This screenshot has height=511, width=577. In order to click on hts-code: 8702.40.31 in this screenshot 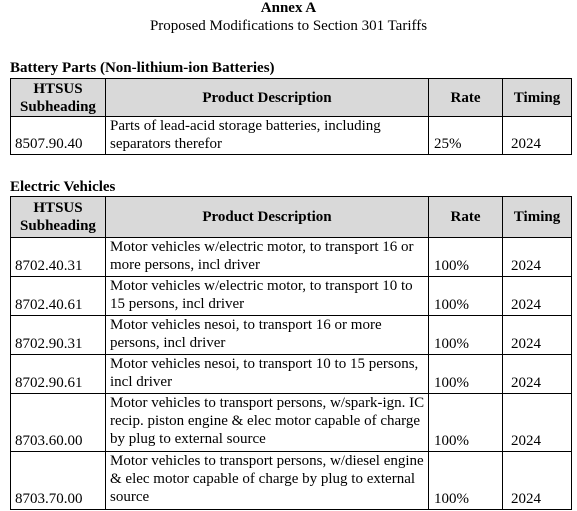, I will do `click(58, 257)`.